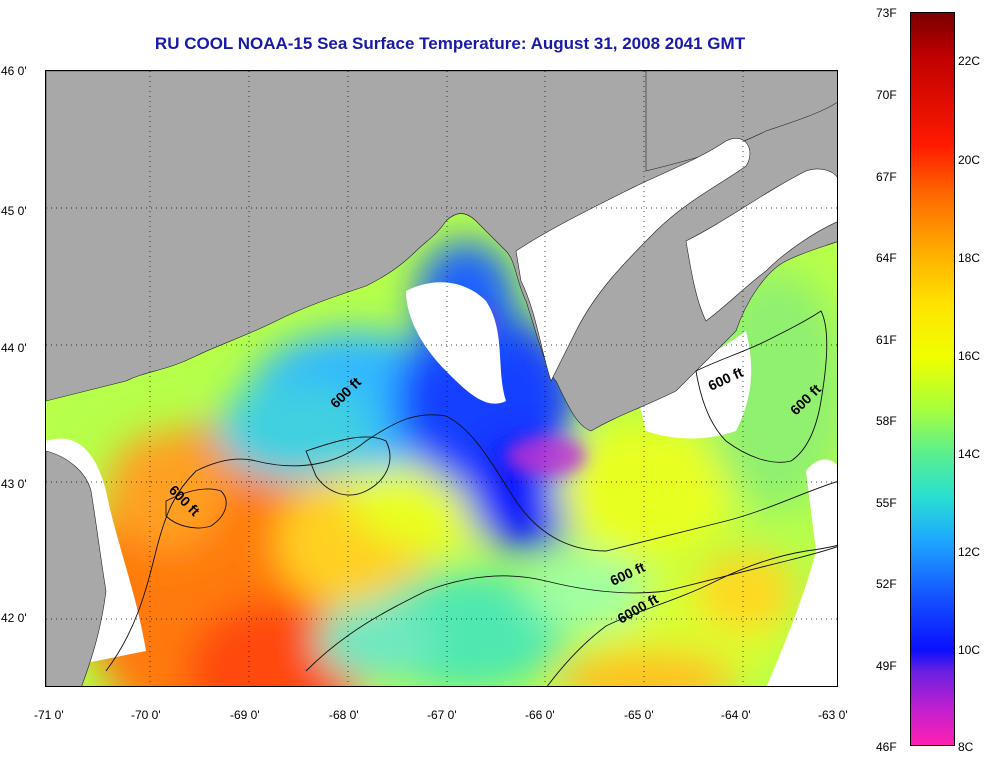 The height and width of the screenshot is (761, 984). Describe the element at coordinates (245, 715) in the screenshot. I see `lon-label-69: -69 0'` at that location.